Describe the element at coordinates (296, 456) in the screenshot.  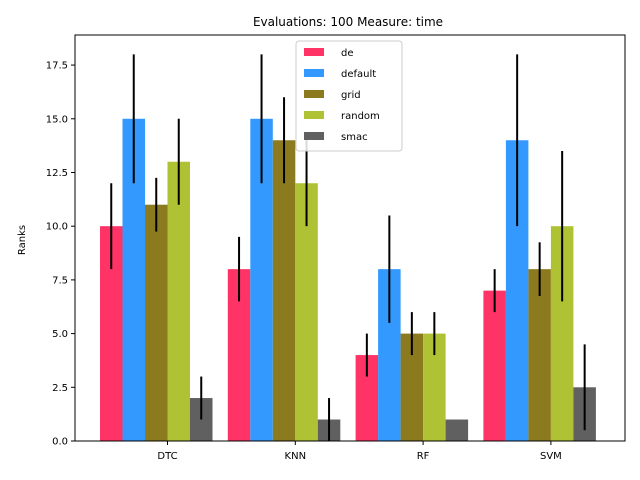
I see `x-tick-label-knn: KNN` at that location.